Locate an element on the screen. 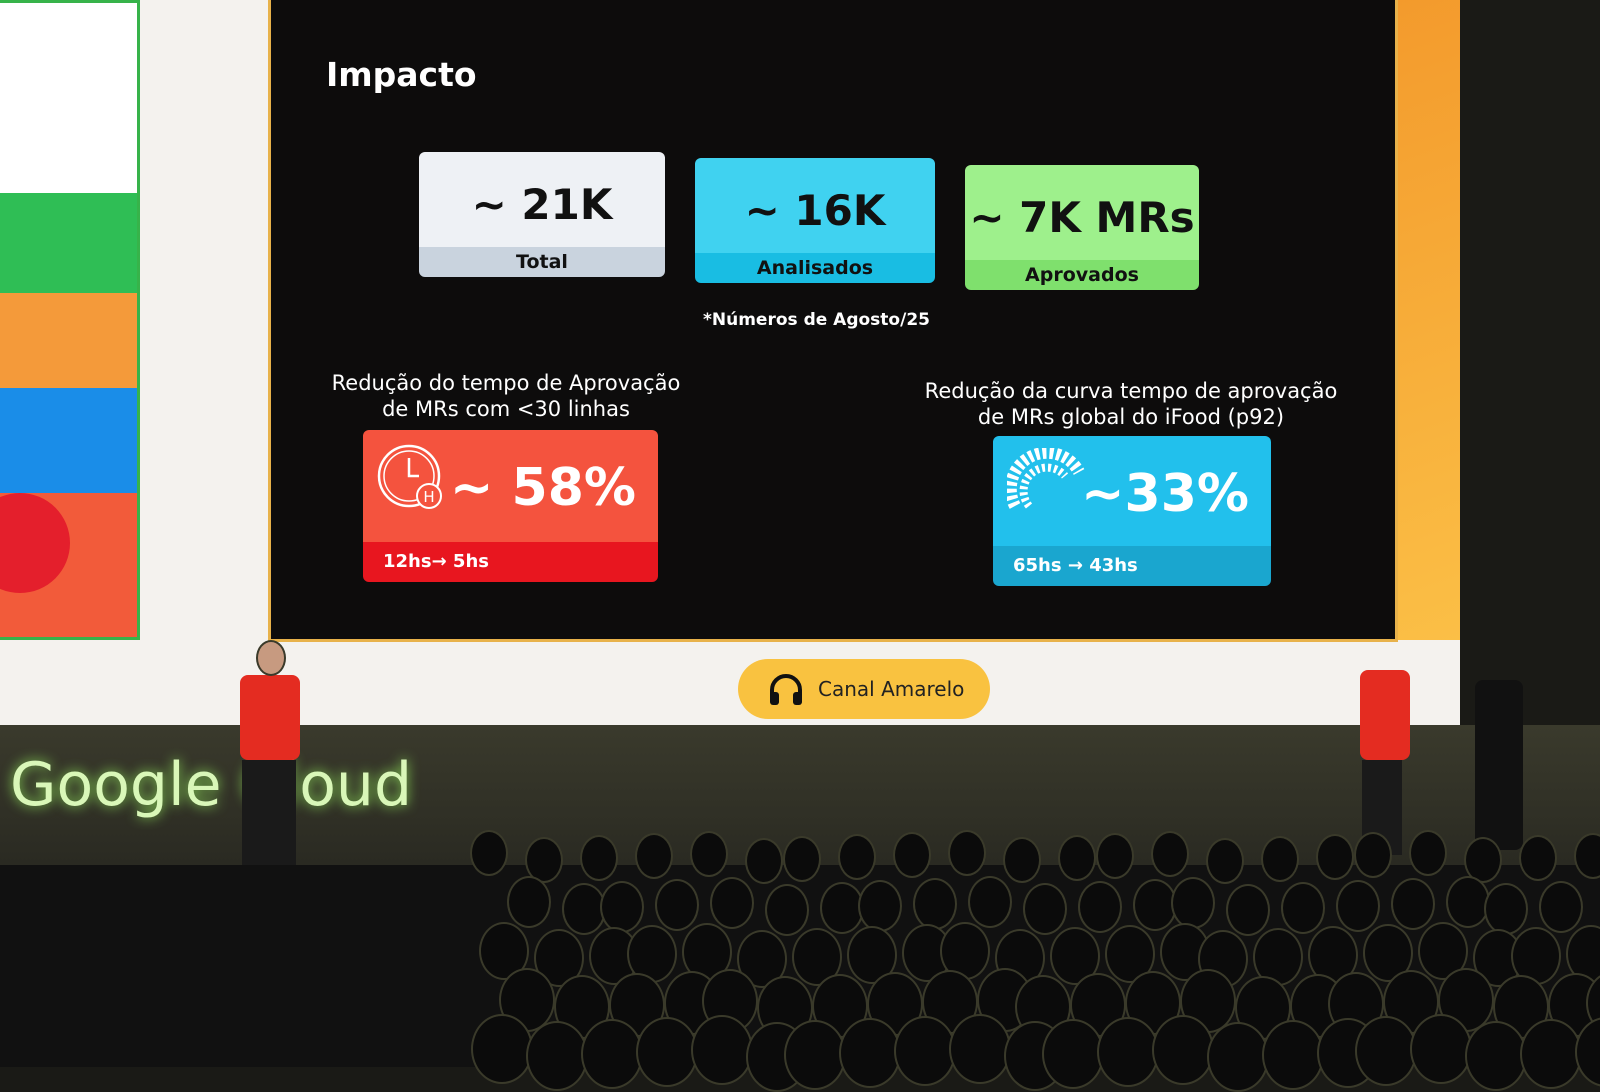 The width and height of the screenshot is (1600, 1092). caption-line: Redução do tempo de Aprovação is located at coordinates (506, 383).